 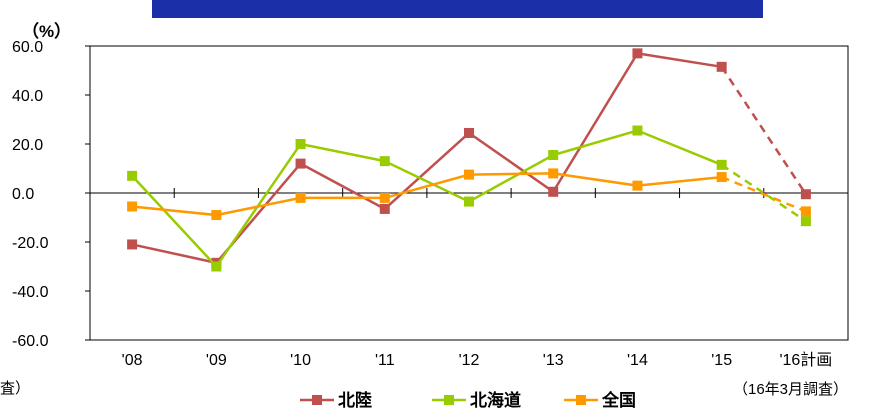 I want to click on plan-survey-note: （16年3月調査）, so click(x=790, y=389).